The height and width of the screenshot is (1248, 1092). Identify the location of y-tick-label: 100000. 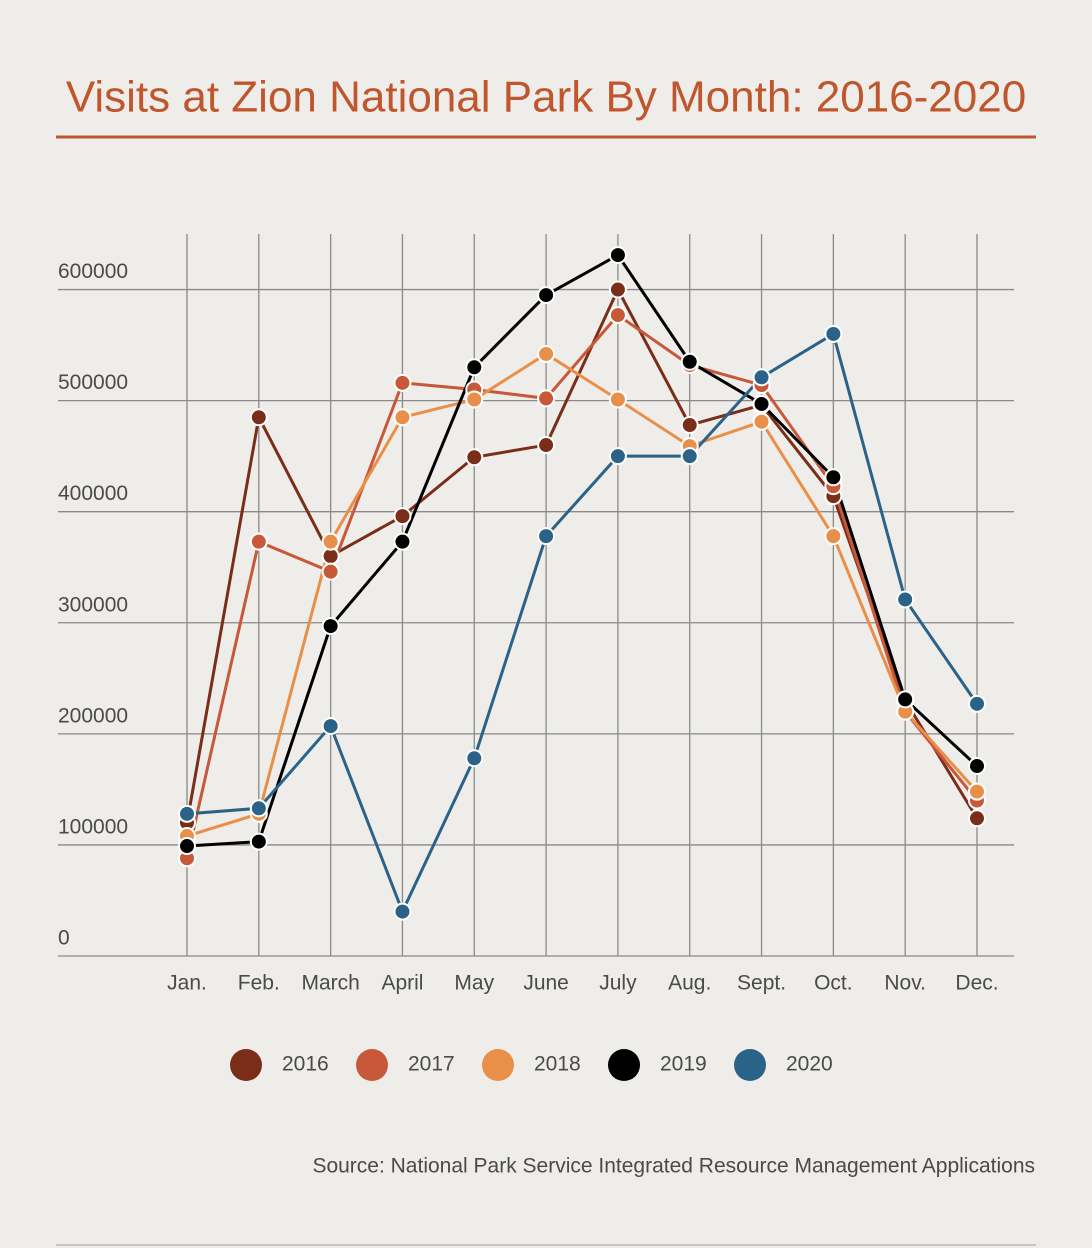
(93, 826).